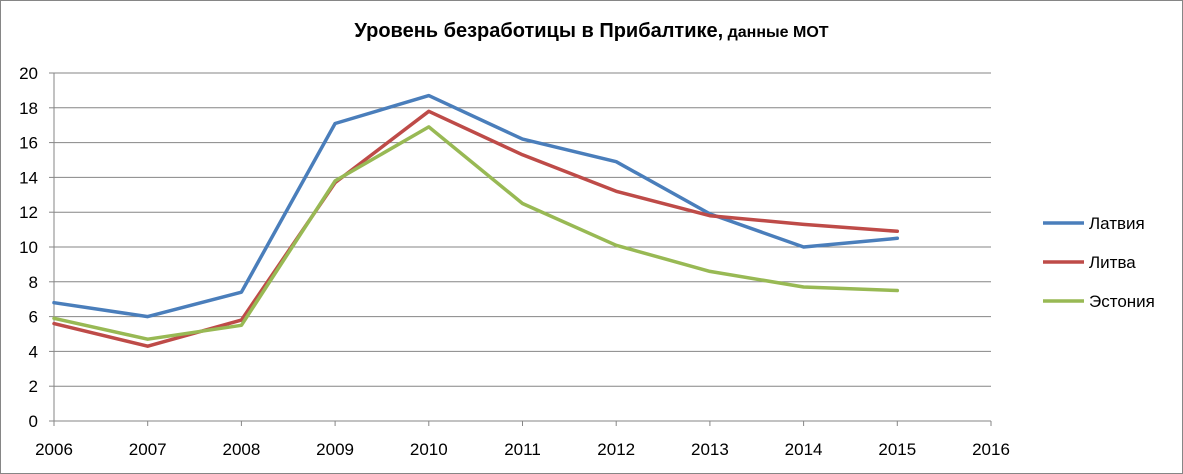 The width and height of the screenshot is (1183, 474). I want to click on x-tick-label: 2007, so click(148, 449).